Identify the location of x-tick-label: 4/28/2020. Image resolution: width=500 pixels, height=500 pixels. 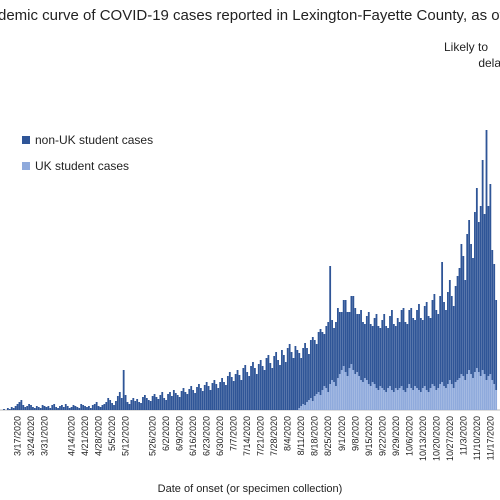
(99, 436).